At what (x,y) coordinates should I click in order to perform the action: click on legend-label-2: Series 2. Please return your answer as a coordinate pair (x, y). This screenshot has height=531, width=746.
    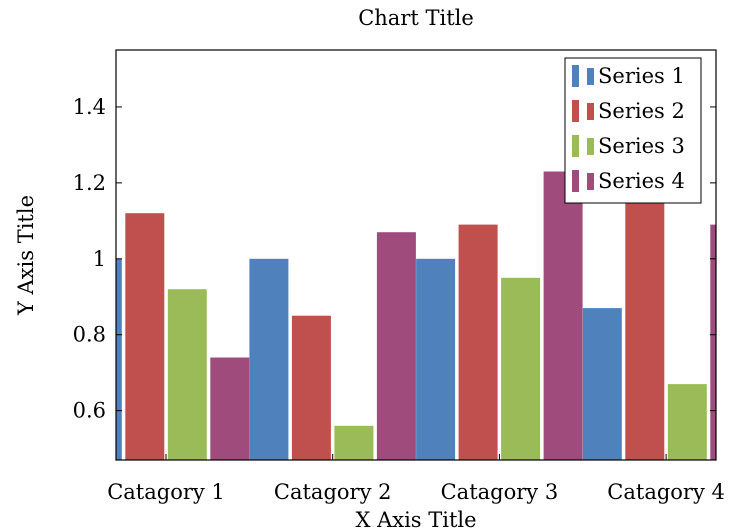
    Looking at the image, I should click on (641, 111).